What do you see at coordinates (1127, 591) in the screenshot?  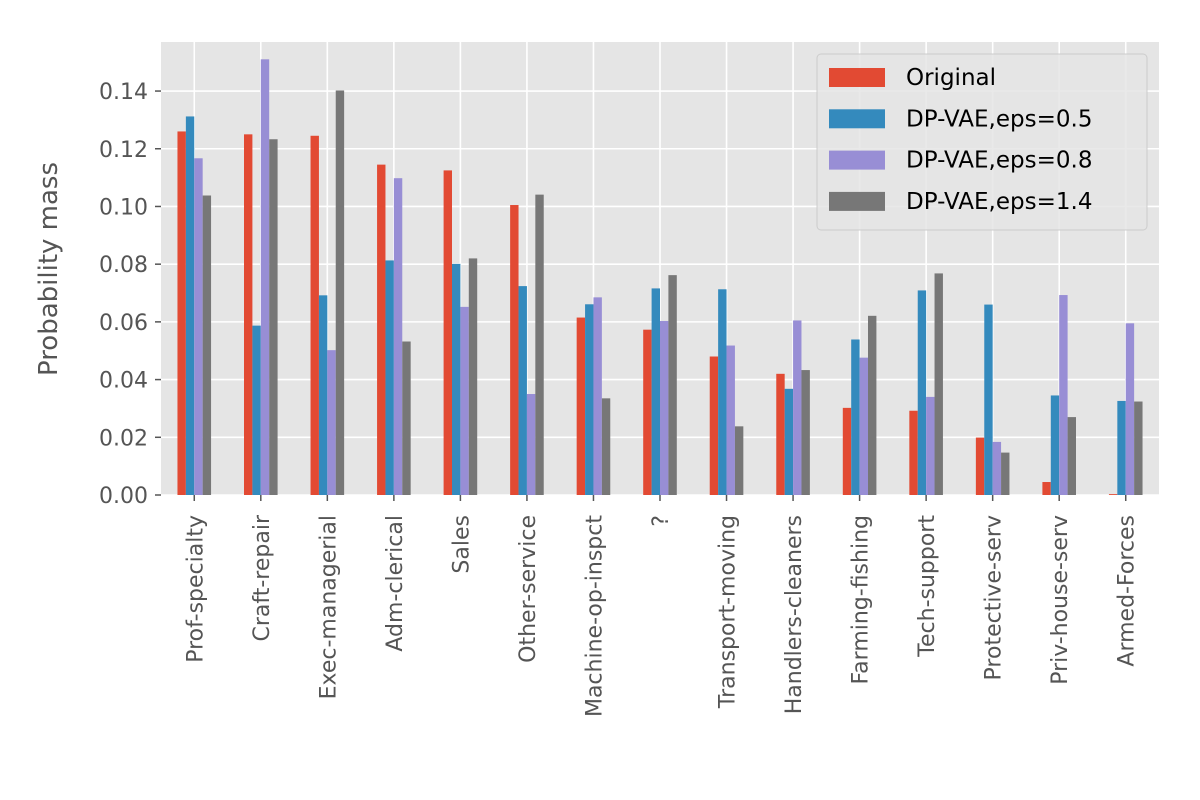 I see `x-tick-label: Armed-Forces` at bounding box center [1127, 591].